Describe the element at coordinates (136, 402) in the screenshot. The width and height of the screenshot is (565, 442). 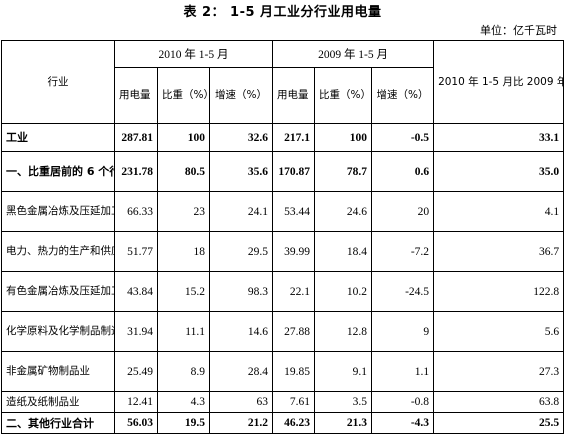
I see `usage-2010: 12.41` at that location.